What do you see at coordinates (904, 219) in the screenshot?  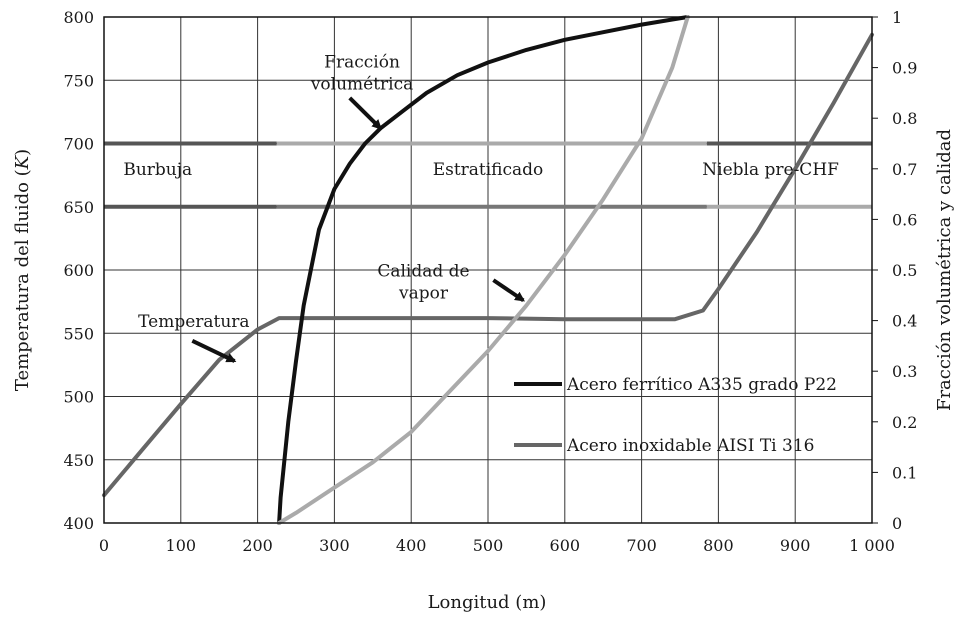 I see `y-right-tick-label: 0.6` at bounding box center [904, 219].